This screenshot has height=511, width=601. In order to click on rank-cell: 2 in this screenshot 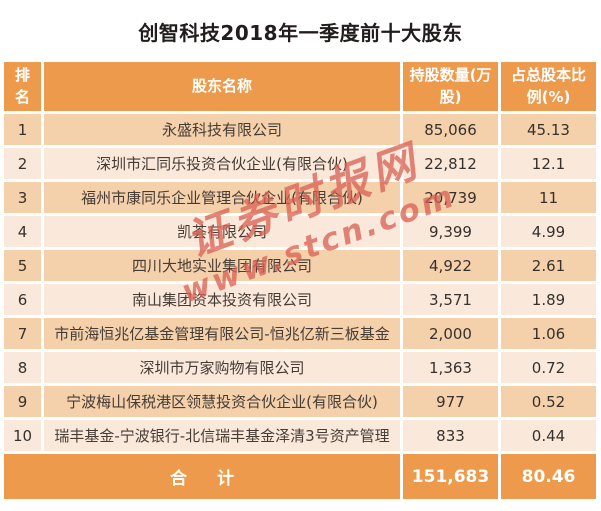, I will do `click(22, 163)`.